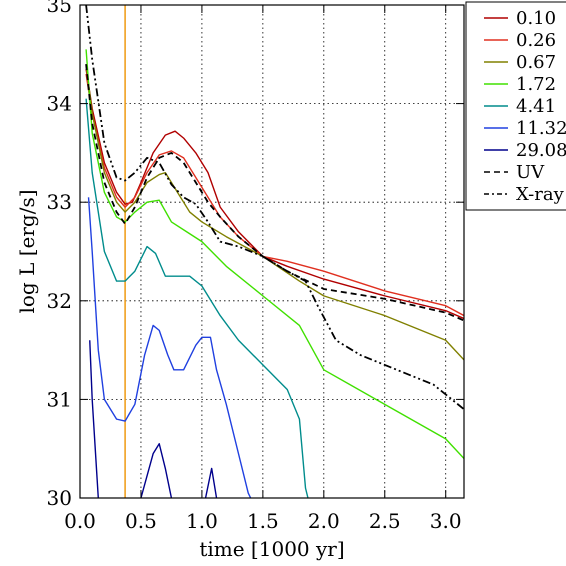 Image resolution: width=566 pixels, height=566 pixels. I want to click on y-tick-label: 30, so click(59, 498).